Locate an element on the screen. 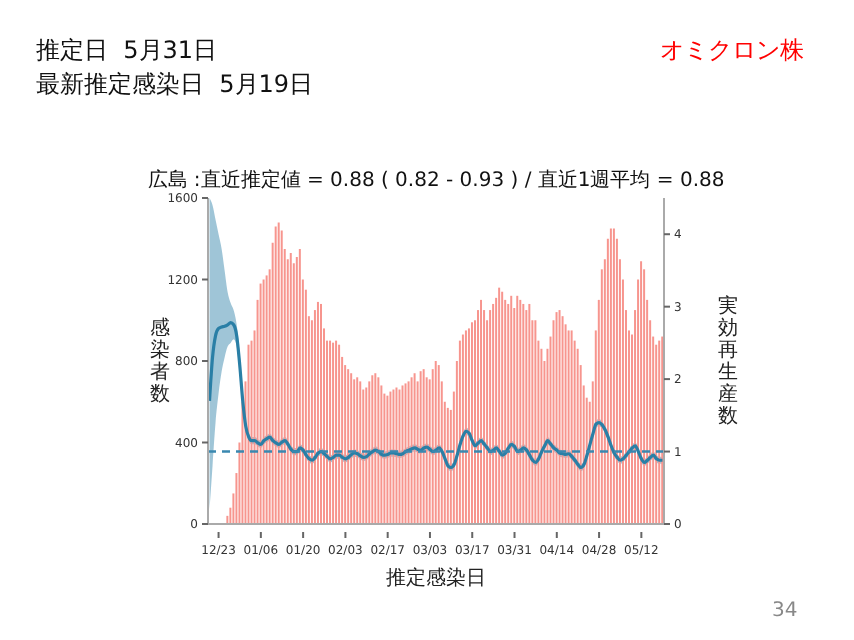  y2-axis-title: 実効再生産数 is located at coordinates (728, 361).